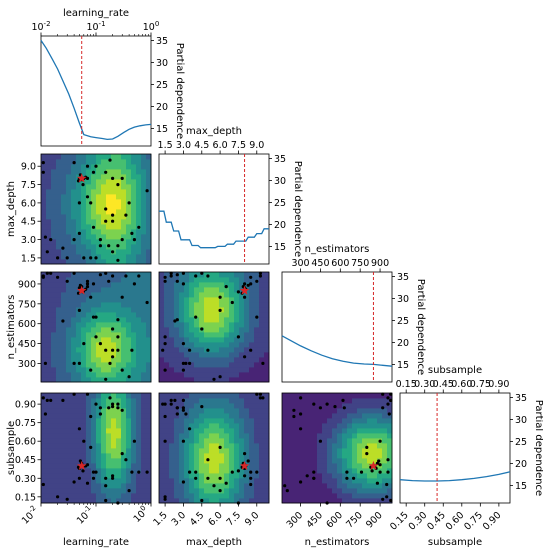  I want to click on y-tick-label: 30, so click(280, 181).